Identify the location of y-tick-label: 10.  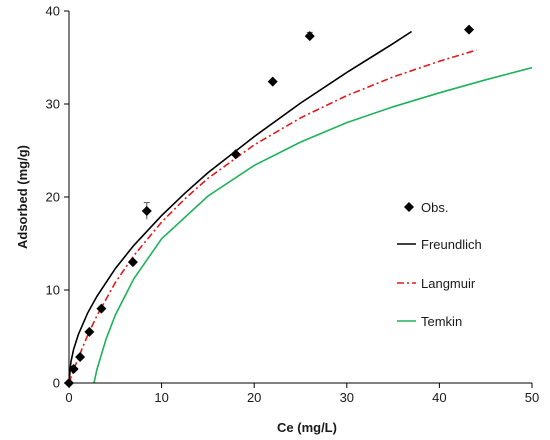
(53, 290).